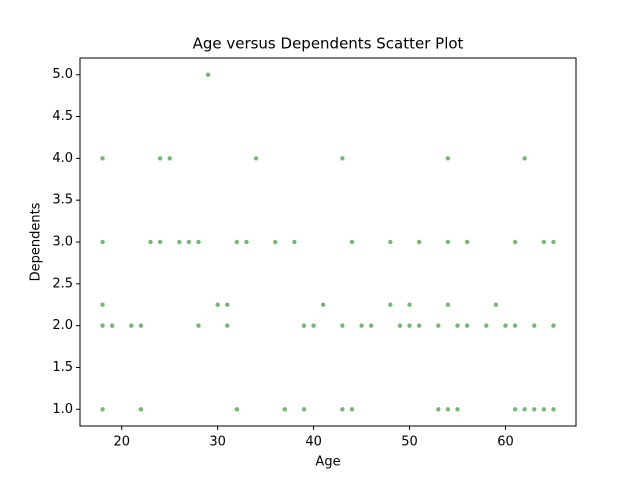 Image resolution: width=640 pixels, height=484 pixels. I want to click on y-tick-label: 1.0, so click(62, 409).